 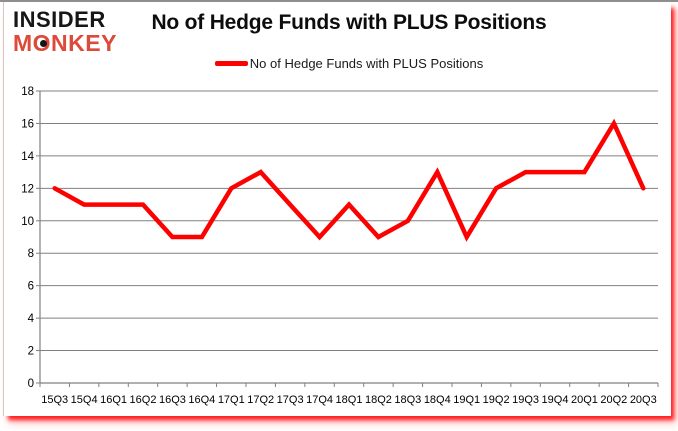 What do you see at coordinates (613, 400) in the screenshot?
I see `x-axis-tick-label: 20Q2` at bounding box center [613, 400].